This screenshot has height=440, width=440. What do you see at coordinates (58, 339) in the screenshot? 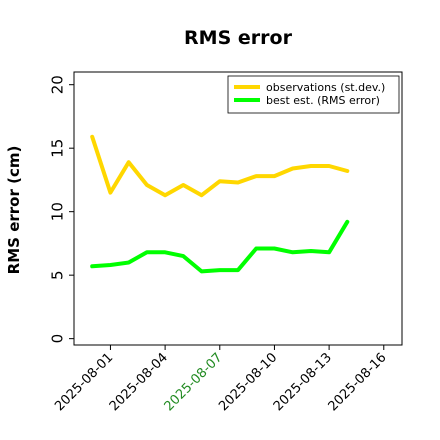
I see `y-tick-label: 0` at bounding box center [58, 339].